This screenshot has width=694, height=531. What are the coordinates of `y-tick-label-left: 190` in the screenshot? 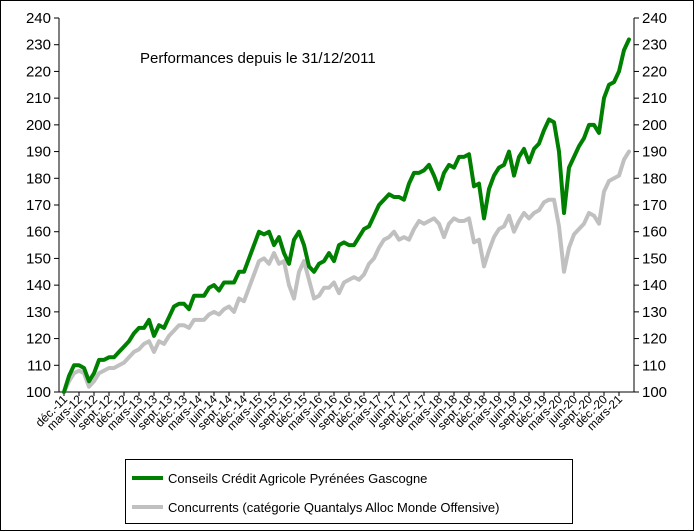 It's located at (38, 152).